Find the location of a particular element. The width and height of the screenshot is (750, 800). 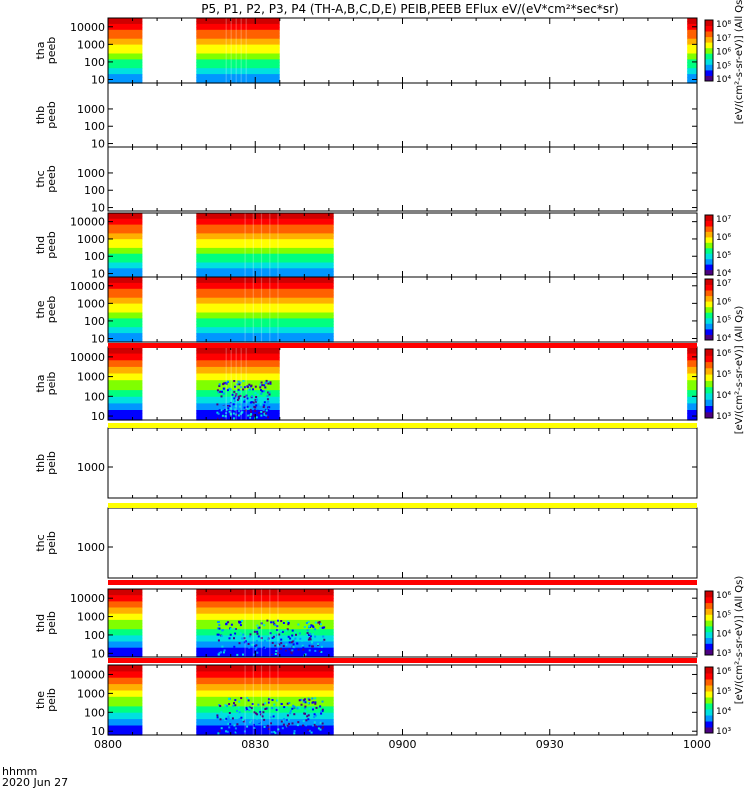

y-tick-label: 100 is located at coordinates (94, 62).